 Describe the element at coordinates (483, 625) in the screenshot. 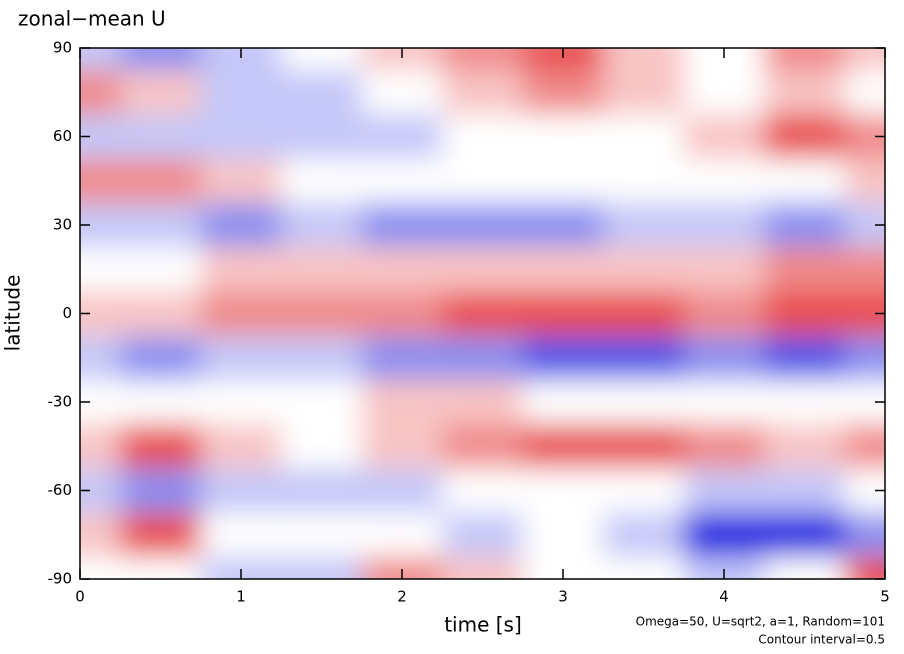

I see `x-axis-label: time [s]` at that location.